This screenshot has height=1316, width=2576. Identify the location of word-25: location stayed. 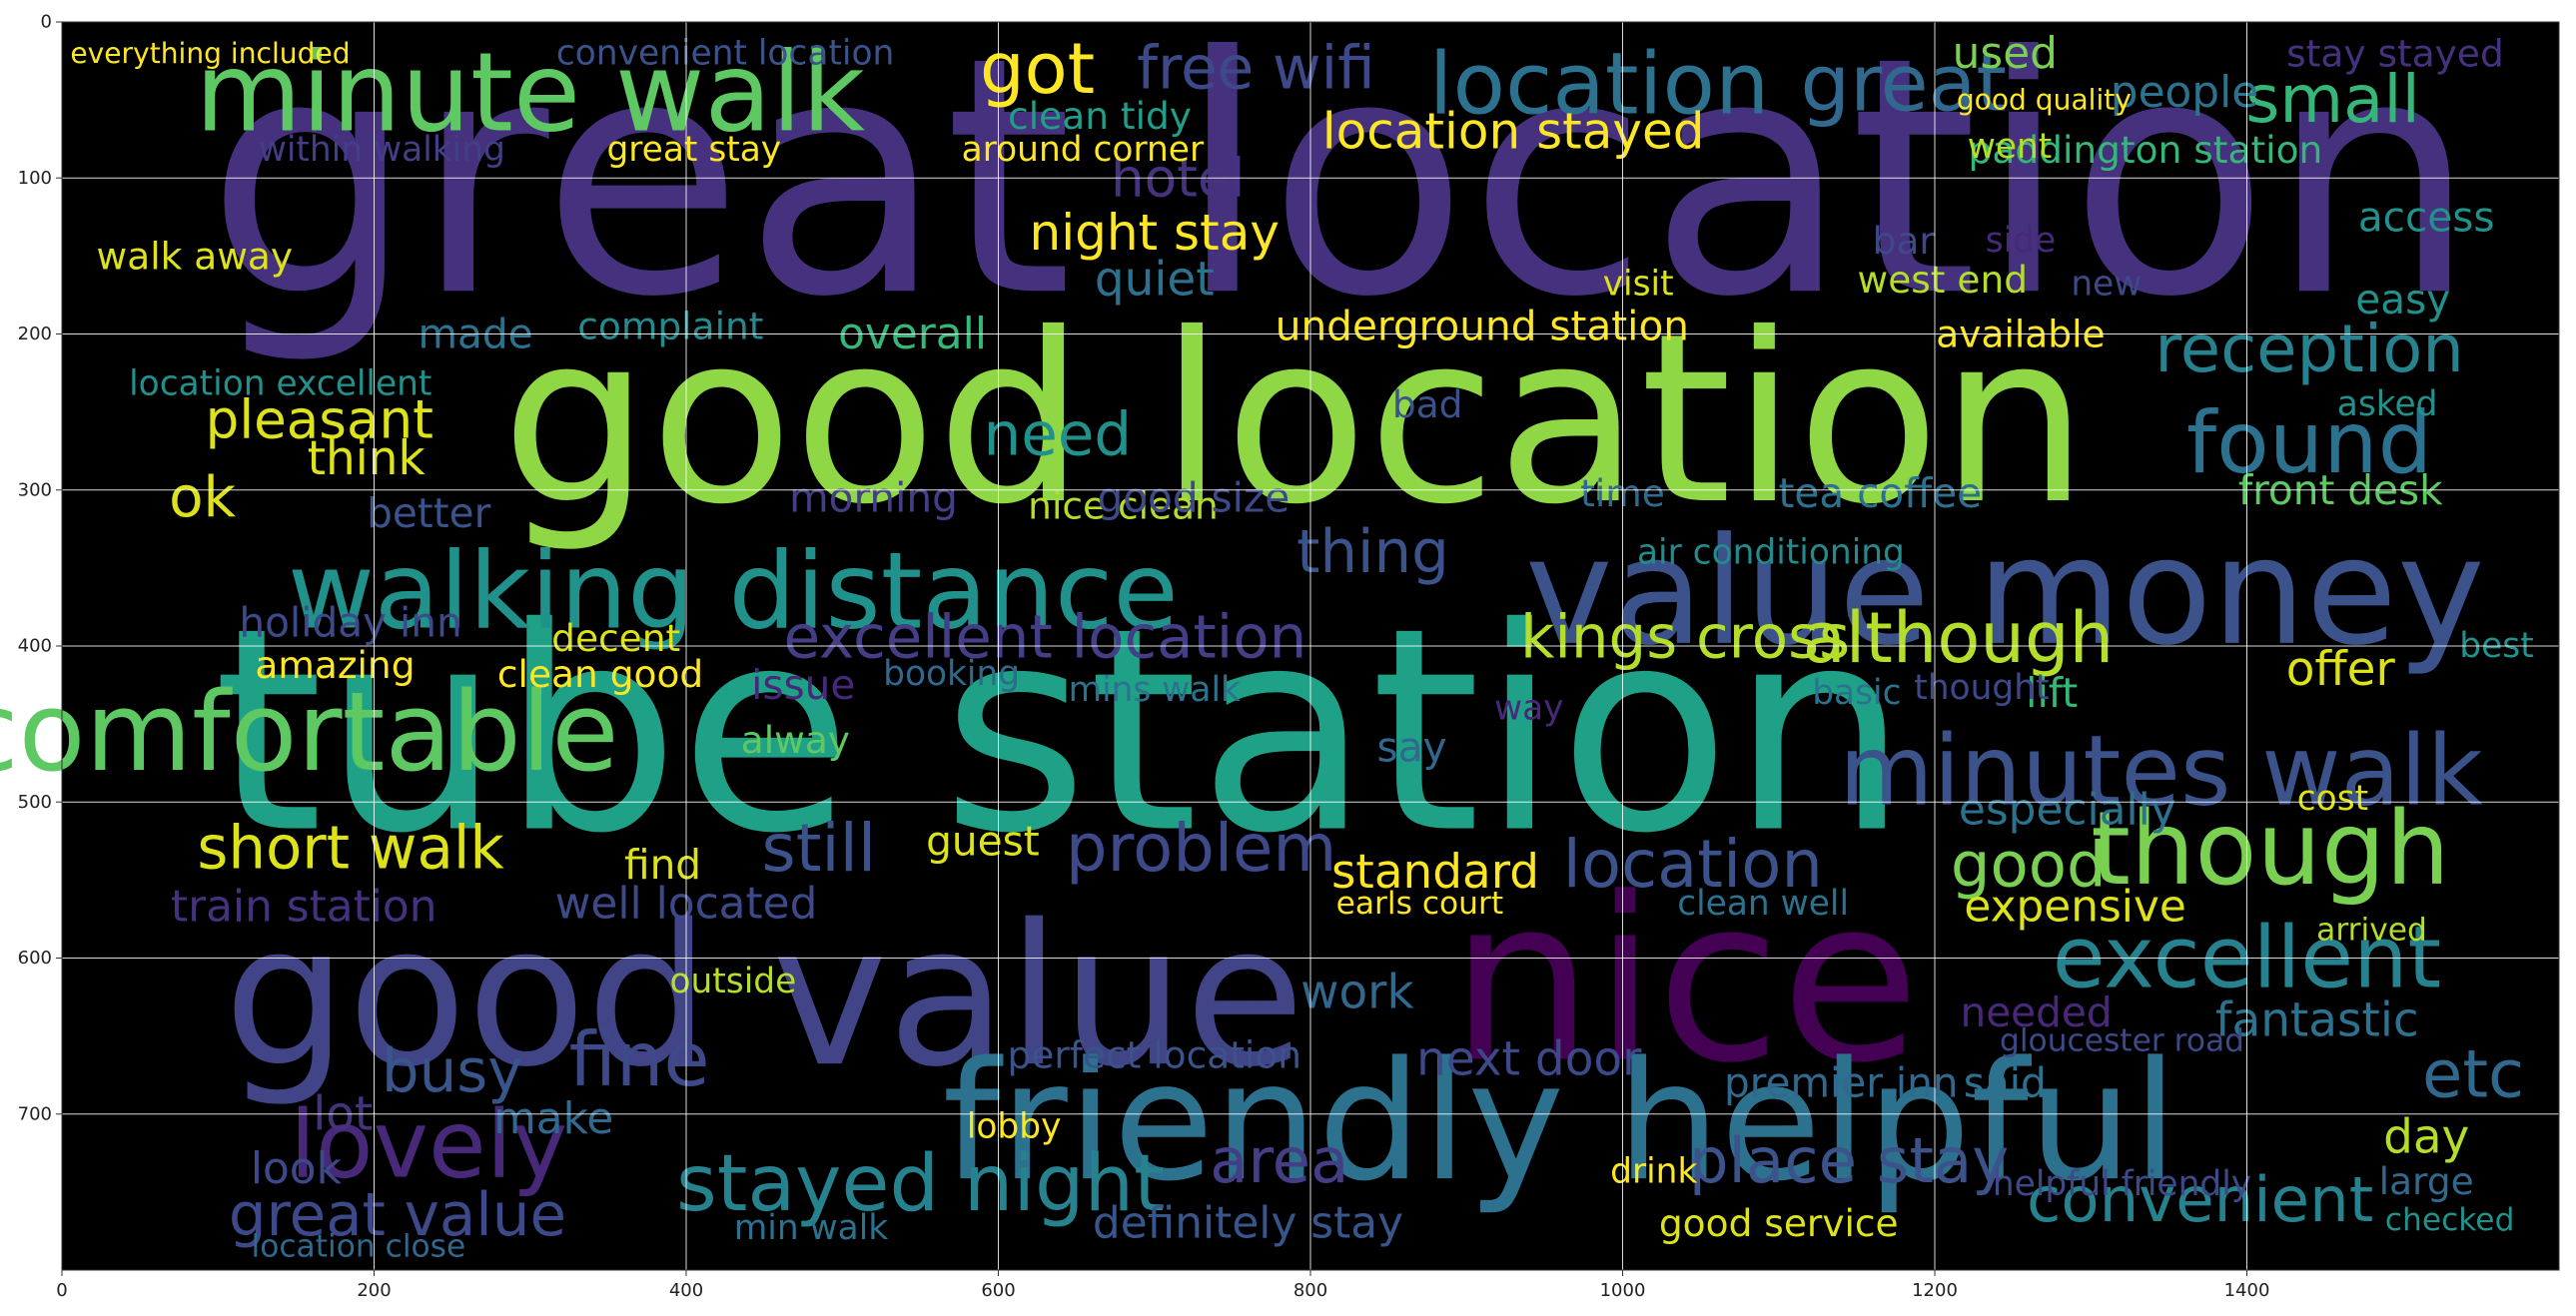
(1514, 131).